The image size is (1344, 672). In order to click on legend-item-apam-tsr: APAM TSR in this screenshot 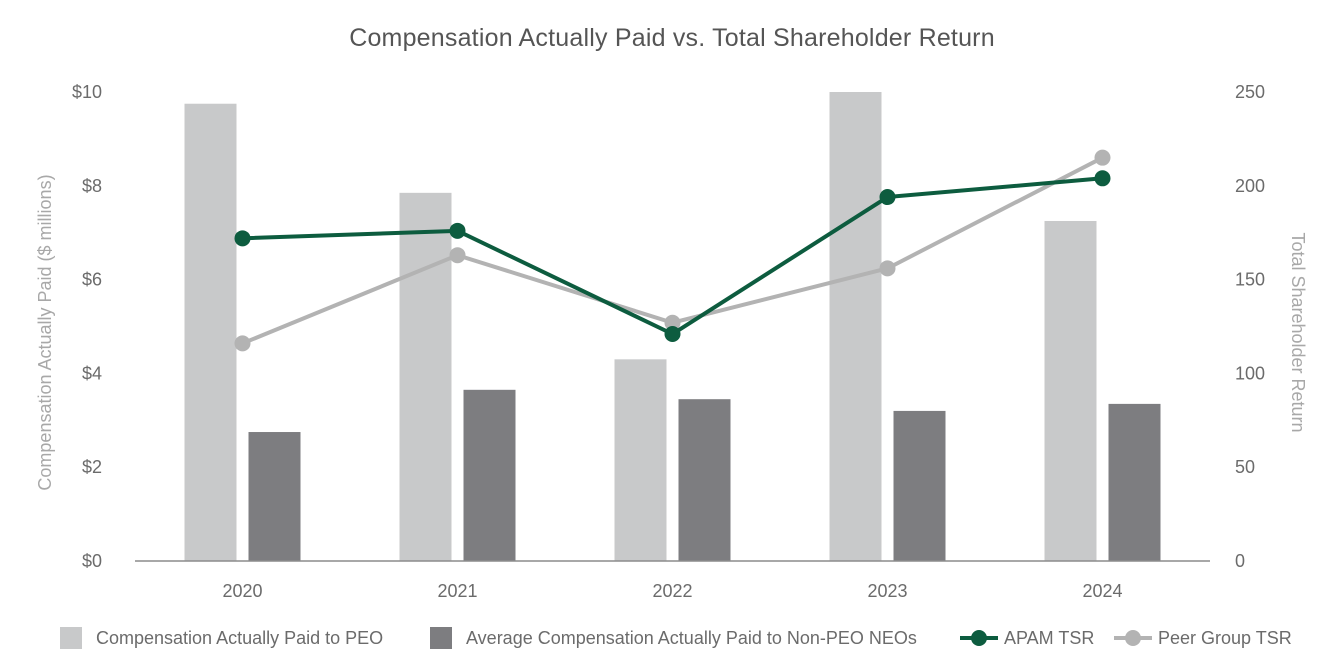, I will do `click(1027, 638)`.